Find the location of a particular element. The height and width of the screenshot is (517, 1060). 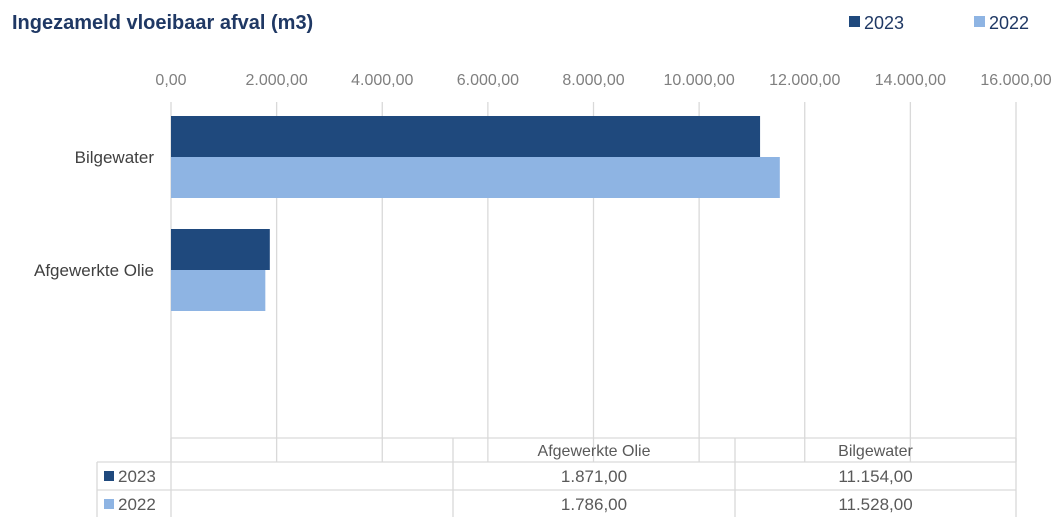

x-tick-label: 10.000,00 is located at coordinates (699, 80).